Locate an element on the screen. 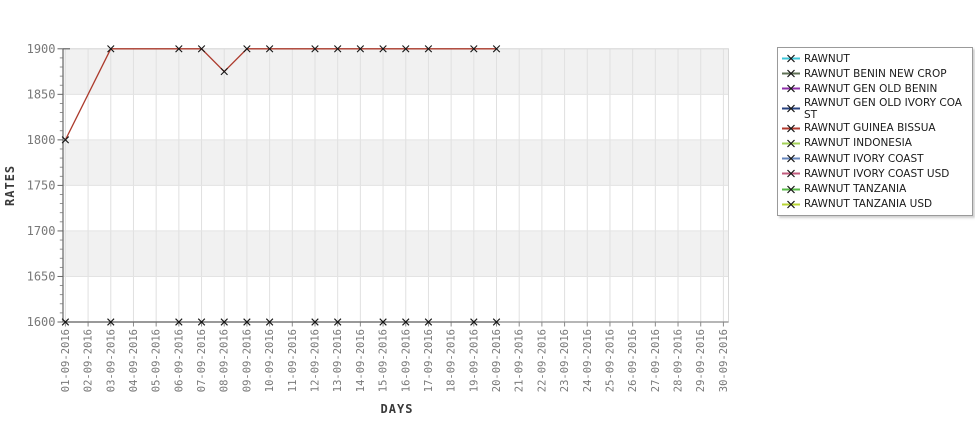  legend-item: RAWNUT GUINEA BISSUA is located at coordinates (874, 128).